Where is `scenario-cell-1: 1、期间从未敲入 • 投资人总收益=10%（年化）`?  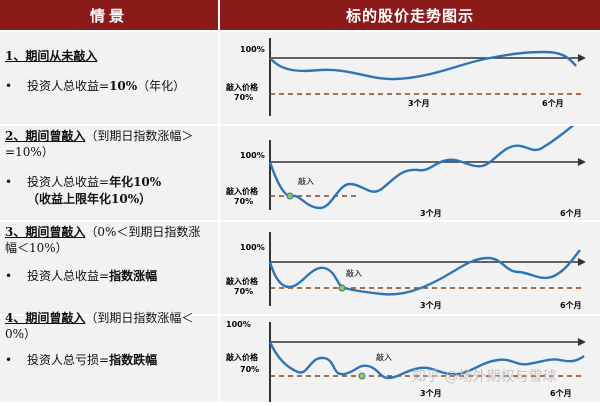
scenario-cell-1: 1、期间从未敲入 • 投资人总收益=10%（年化） is located at coordinates (109, 78).